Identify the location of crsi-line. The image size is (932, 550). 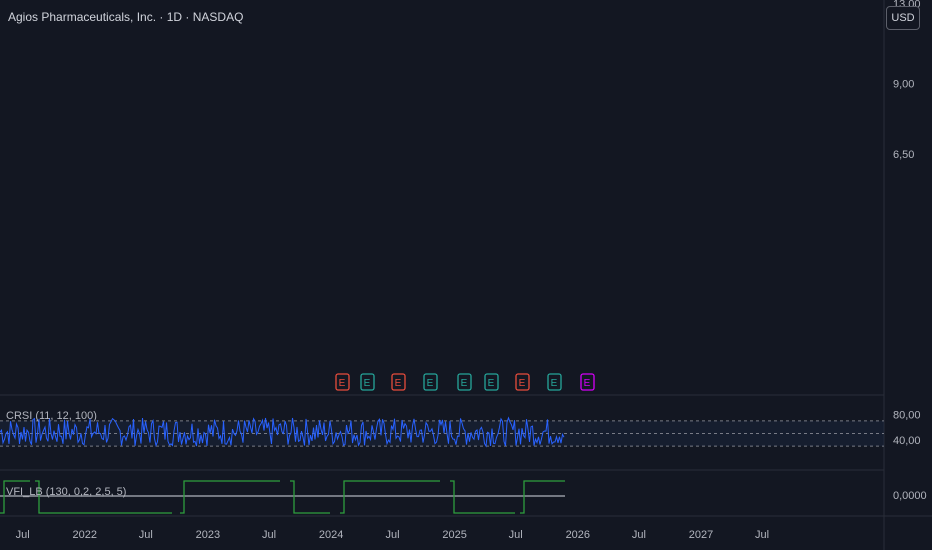
(282, 432).